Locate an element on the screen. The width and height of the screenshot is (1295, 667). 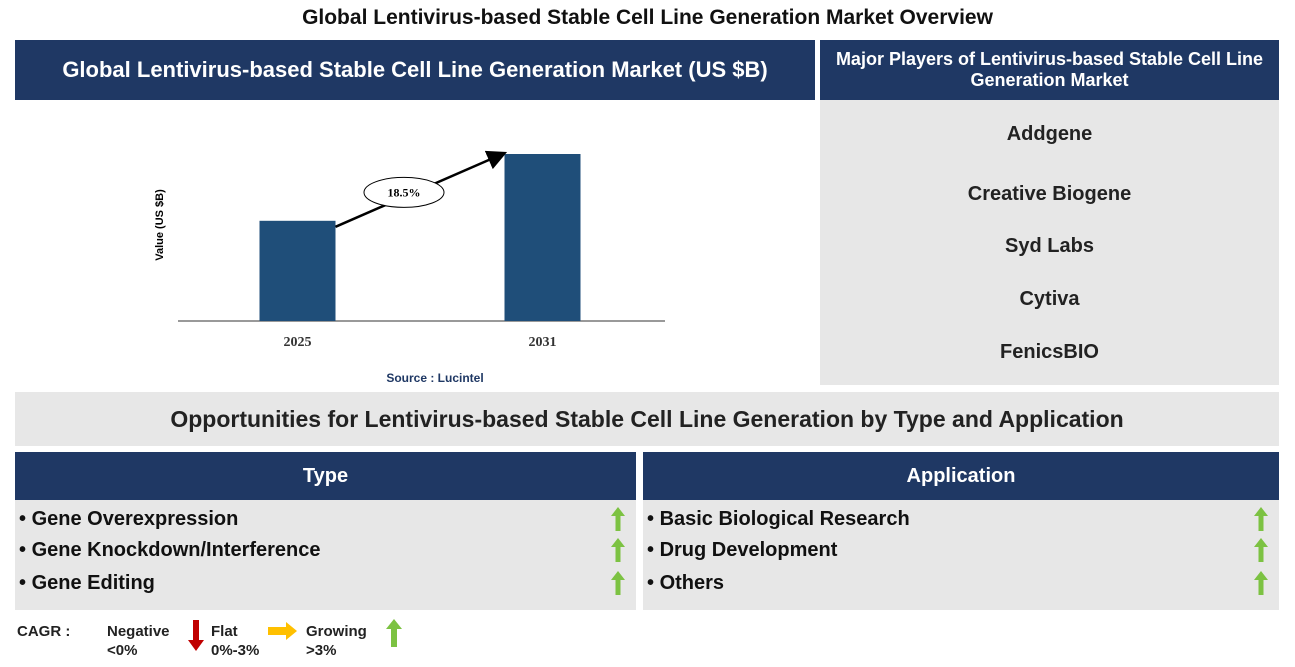
list-item: Gene Overexpression is located at coordinates (129, 519).